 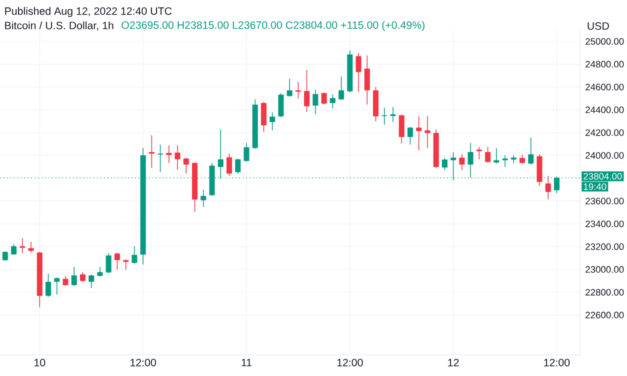 I want to click on y-tick-label: 23600.00, so click(x=605, y=201).